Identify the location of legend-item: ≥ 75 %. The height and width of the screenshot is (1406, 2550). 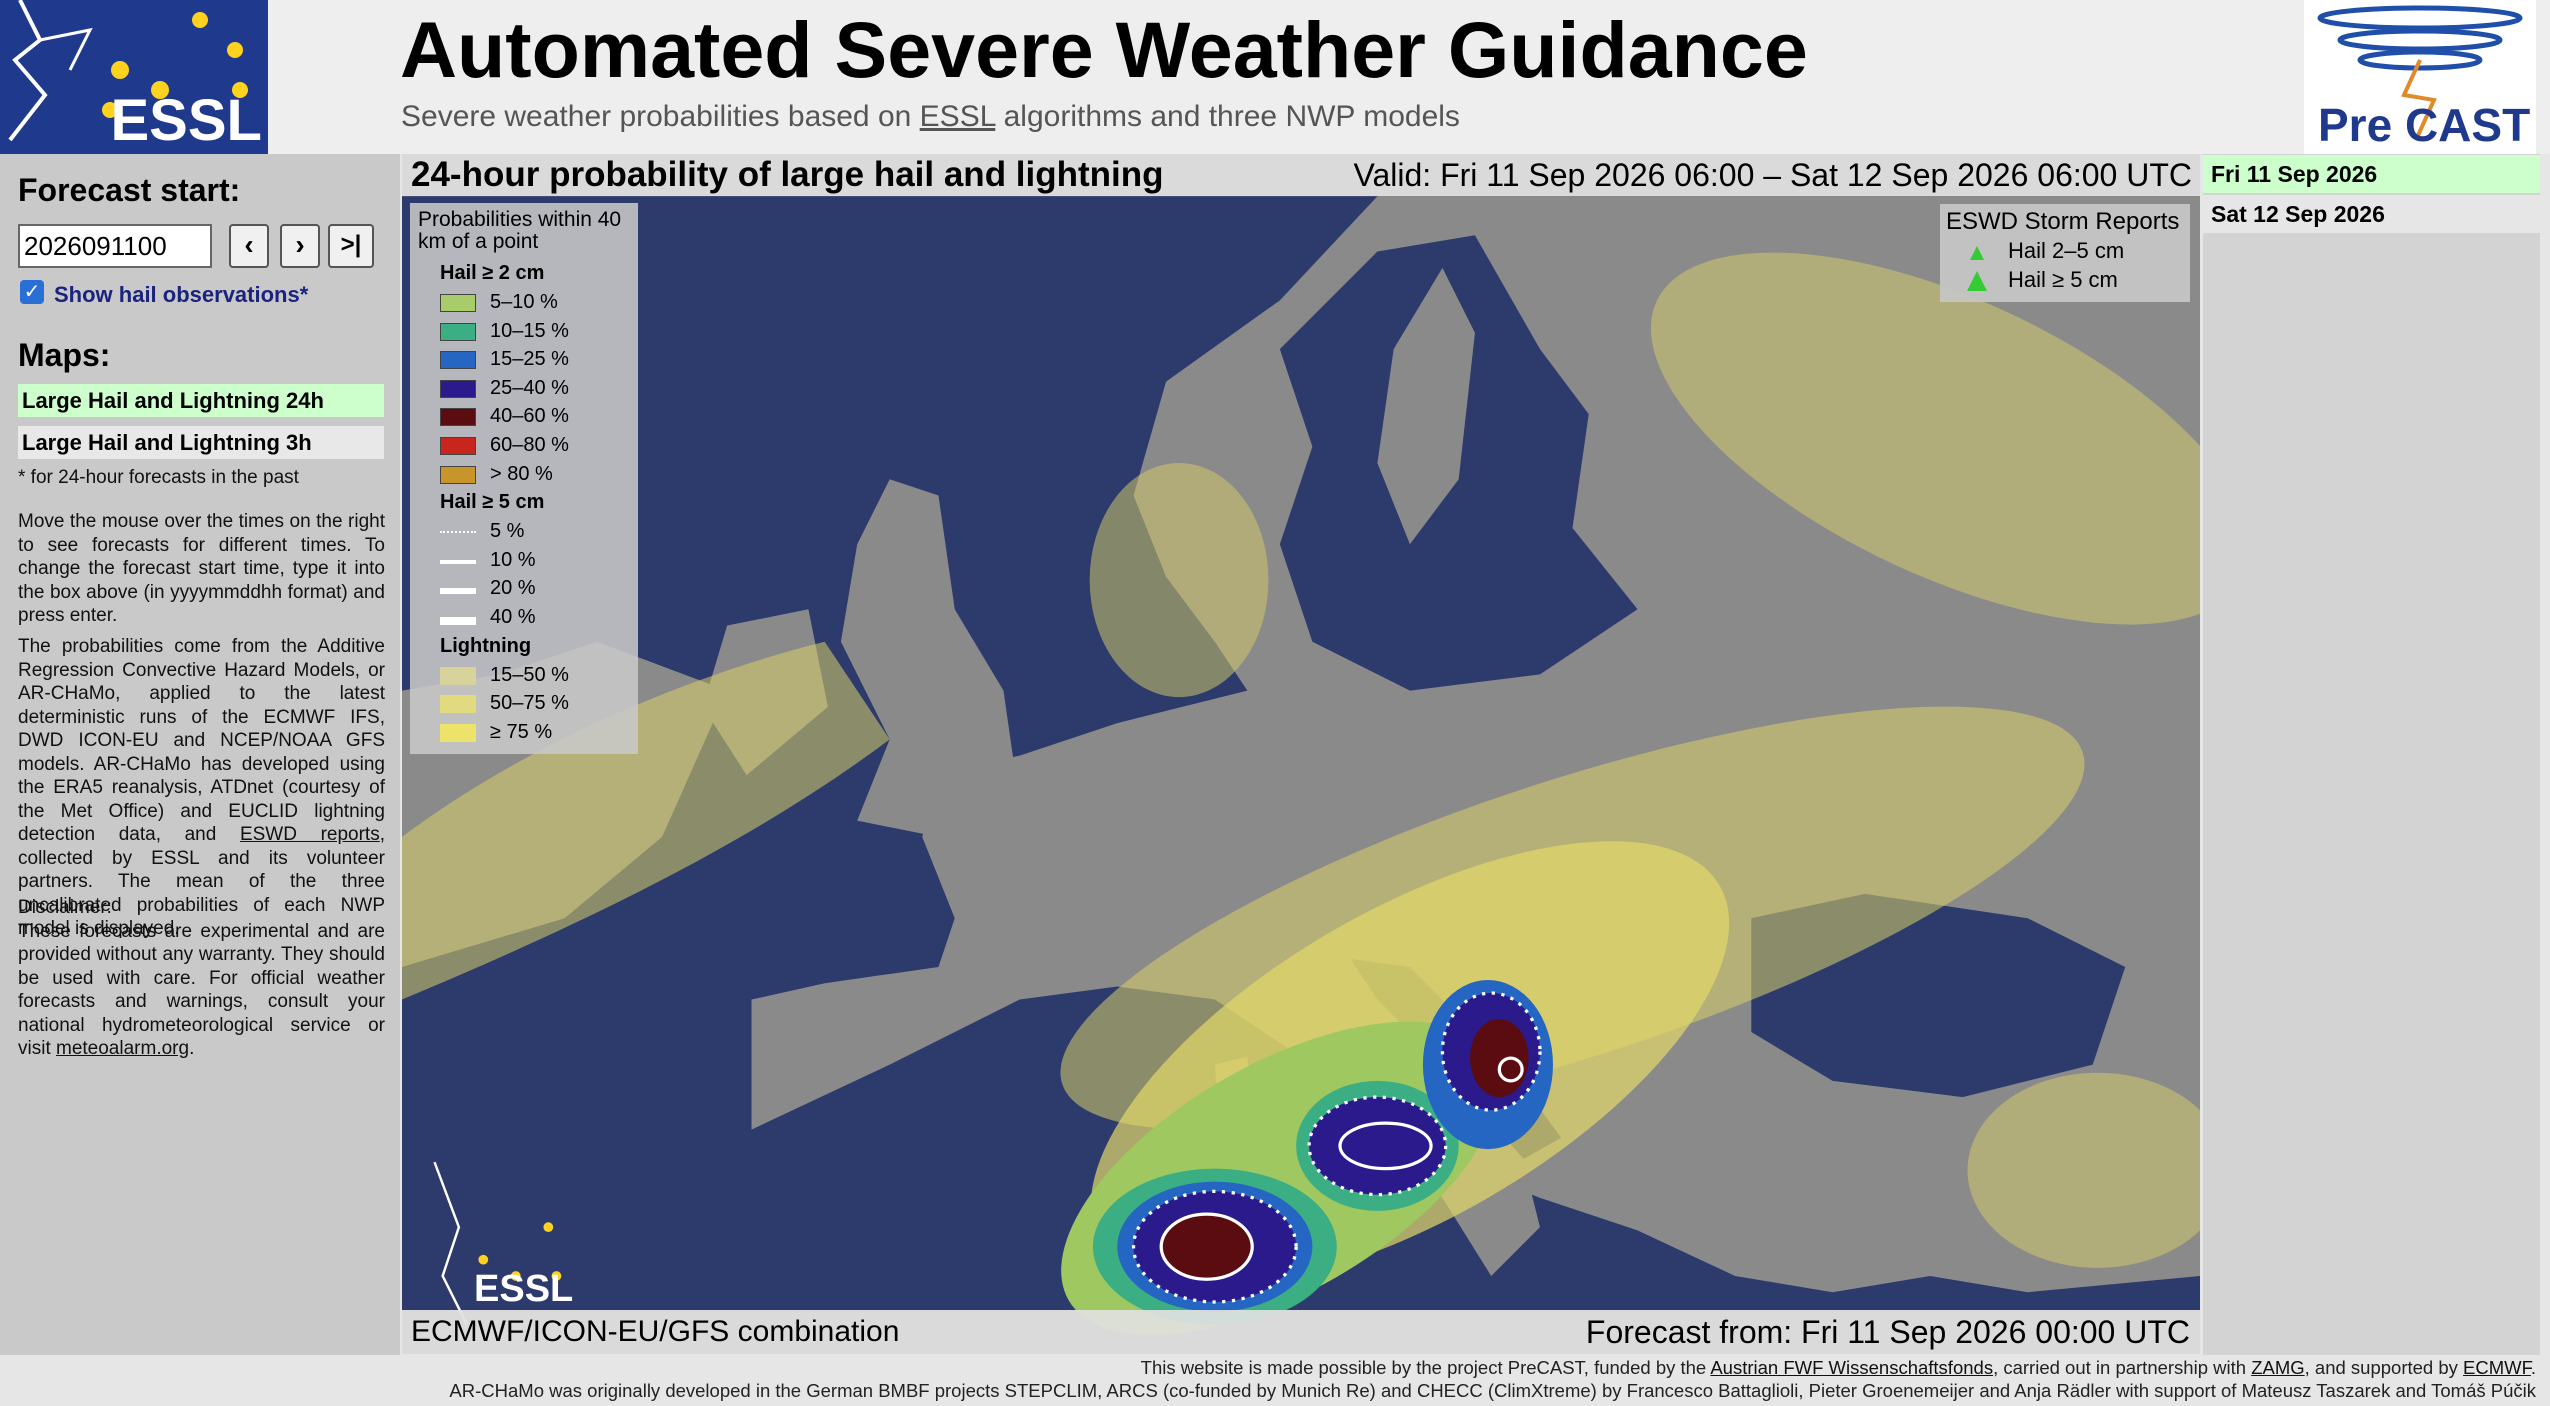
(524, 732).